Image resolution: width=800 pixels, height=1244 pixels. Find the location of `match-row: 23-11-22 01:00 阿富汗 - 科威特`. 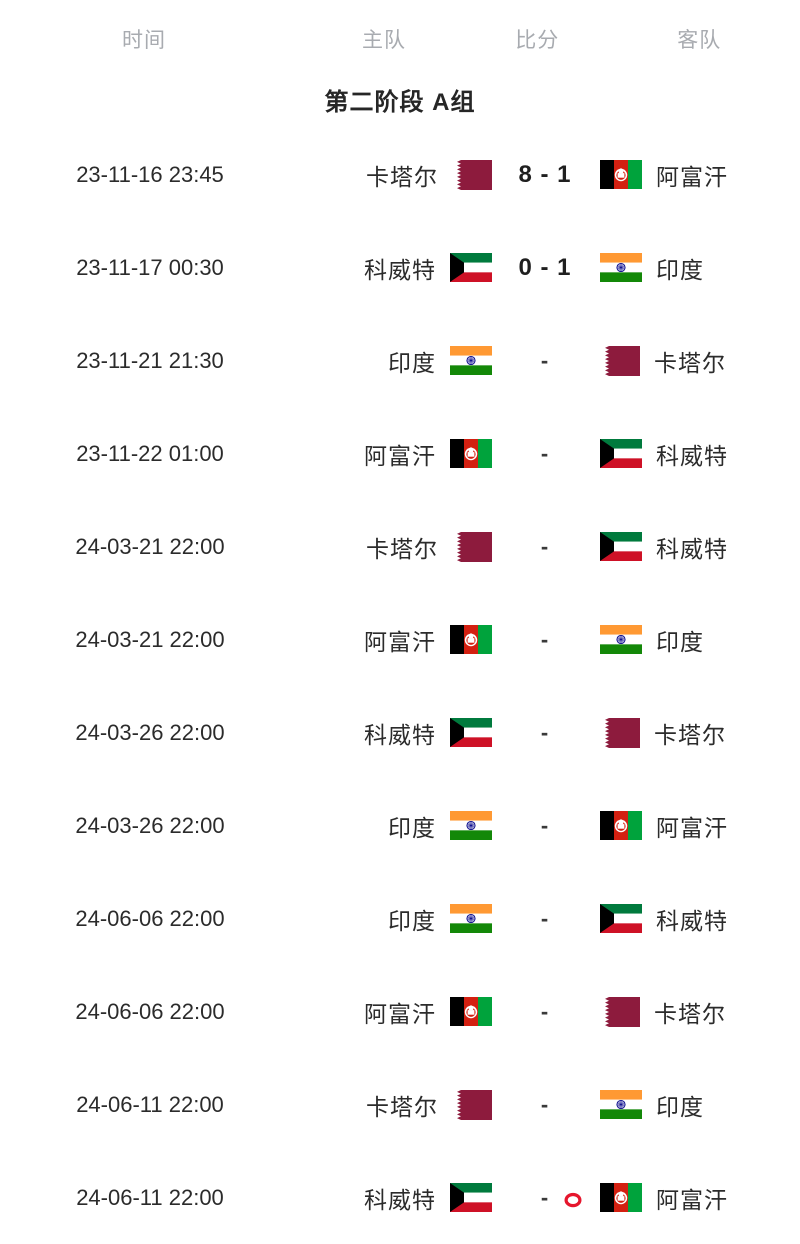

match-row: 23-11-22 01:00 阿富汗 - 科威特 is located at coordinates (400, 453).